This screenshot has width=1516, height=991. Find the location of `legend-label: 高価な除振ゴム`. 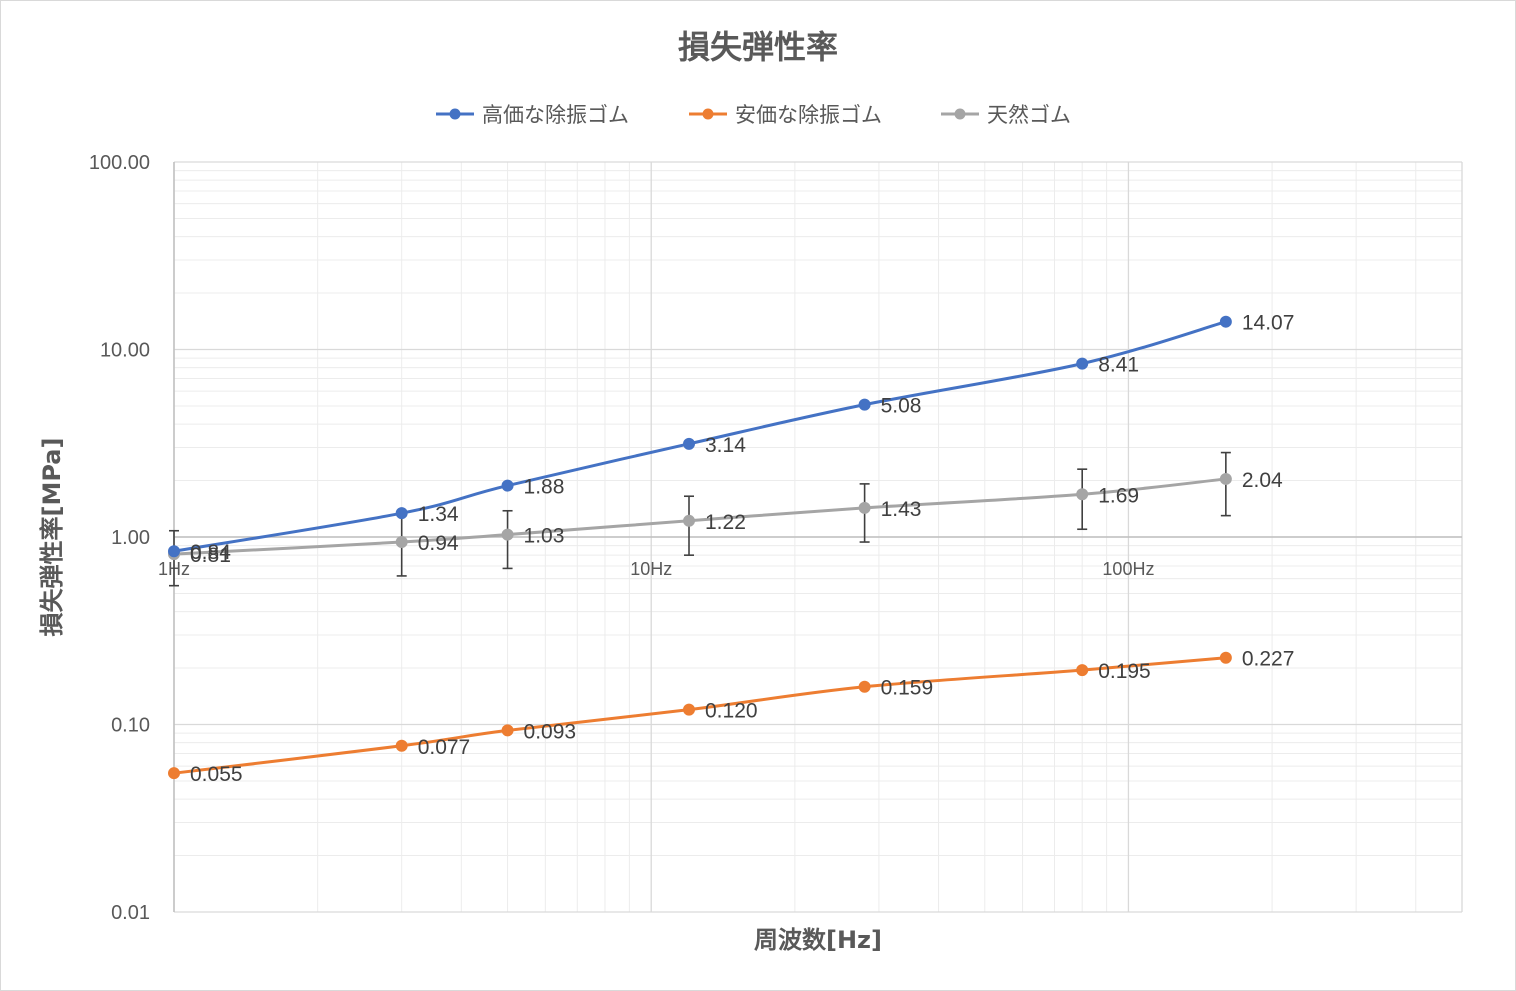

legend-label: 高価な除振ゴム is located at coordinates (555, 115).